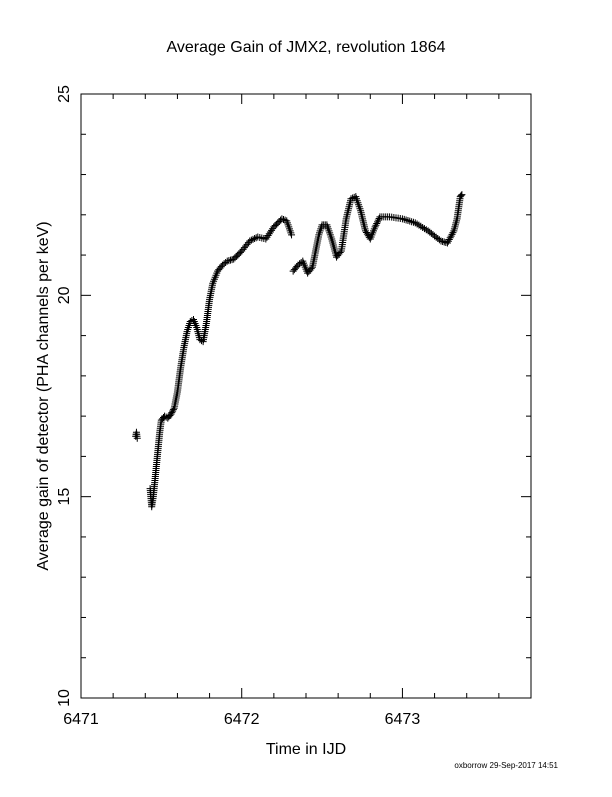 The width and height of the screenshot is (612, 797). I want to click on x-tick-label: 6471, so click(81, 719).